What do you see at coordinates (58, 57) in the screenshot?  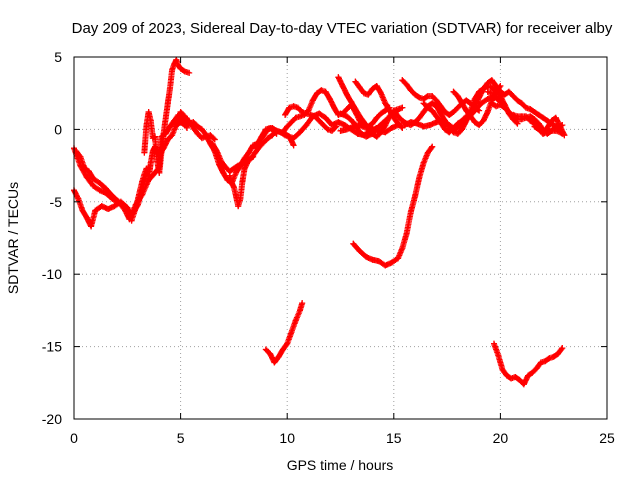 I see `y-tick-label: 5` at bounding box center [58, 57].